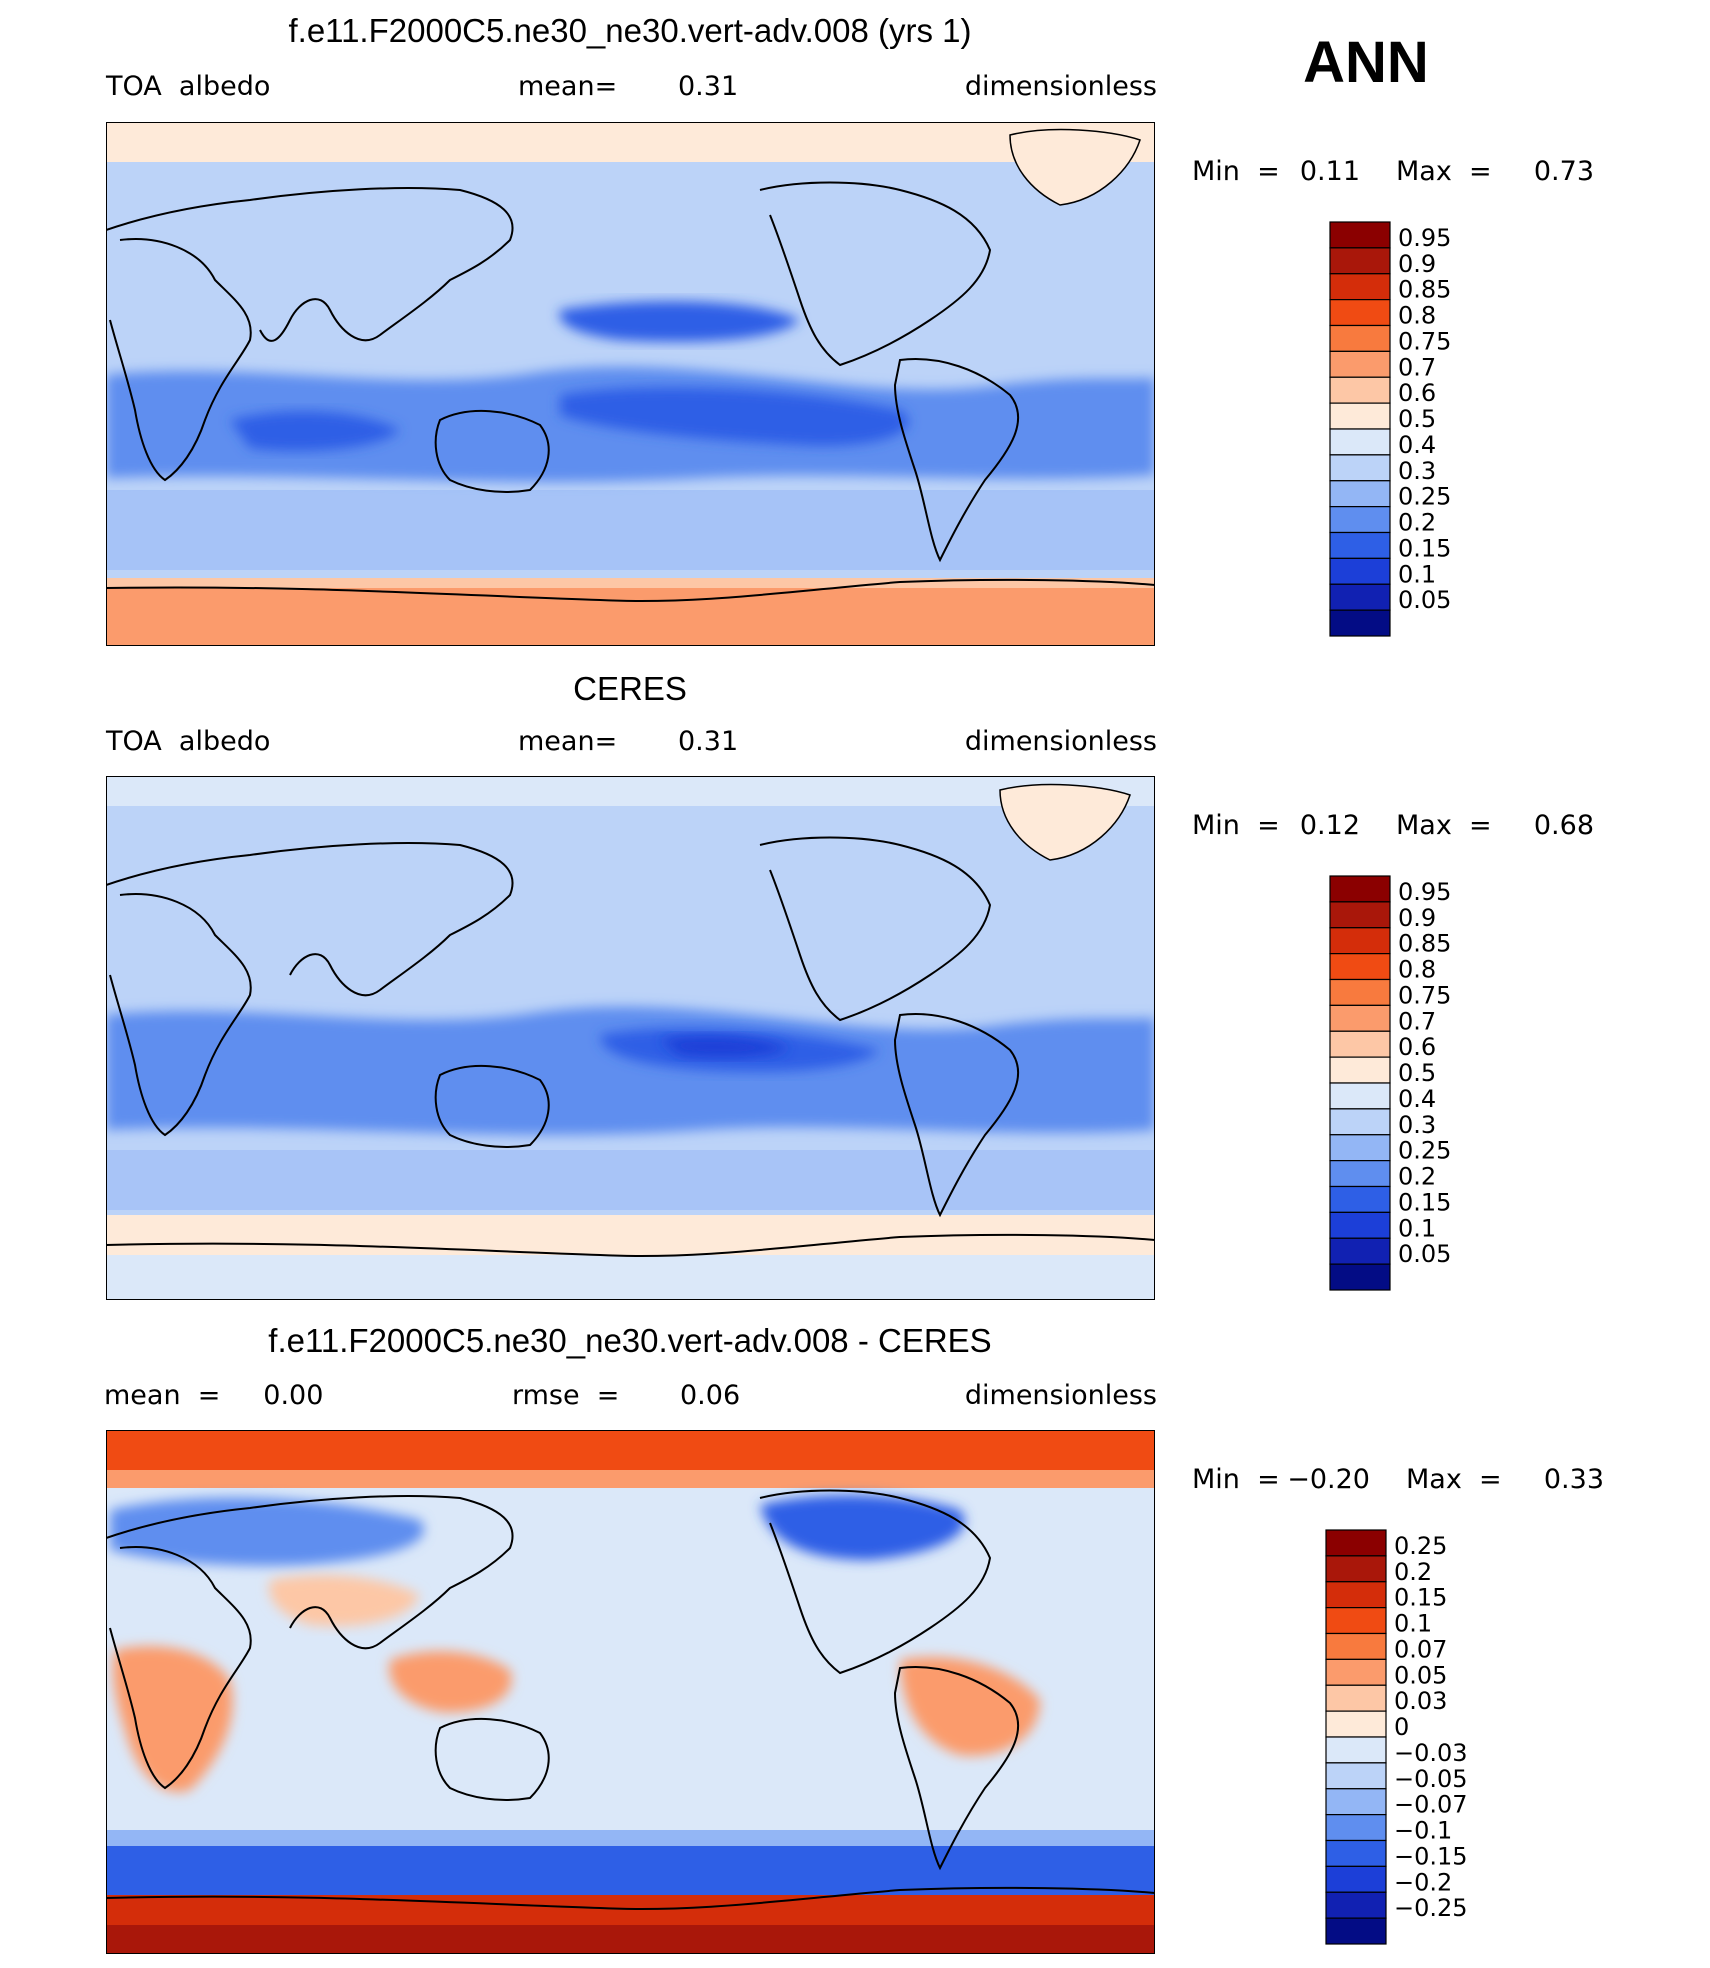  What do you see at coordinates (630, 1870) in the screenshot?
I see `southern-negative-band` at bounding box center [630, 1870].